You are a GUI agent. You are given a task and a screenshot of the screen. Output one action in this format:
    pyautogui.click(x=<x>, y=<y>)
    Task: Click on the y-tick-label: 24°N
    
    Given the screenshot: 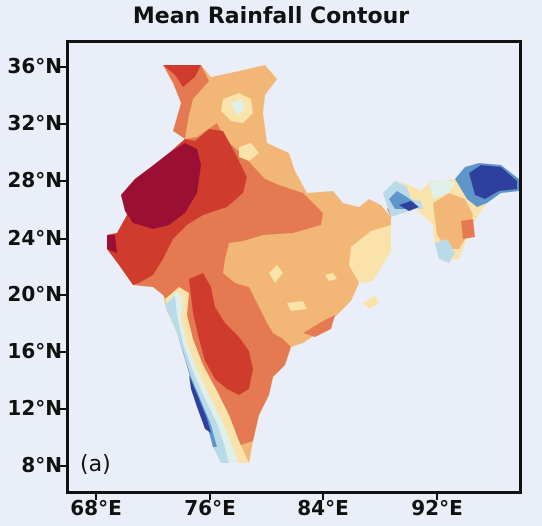 What is the action you would take?
    pyautogui.click(x=34, y=238)
    